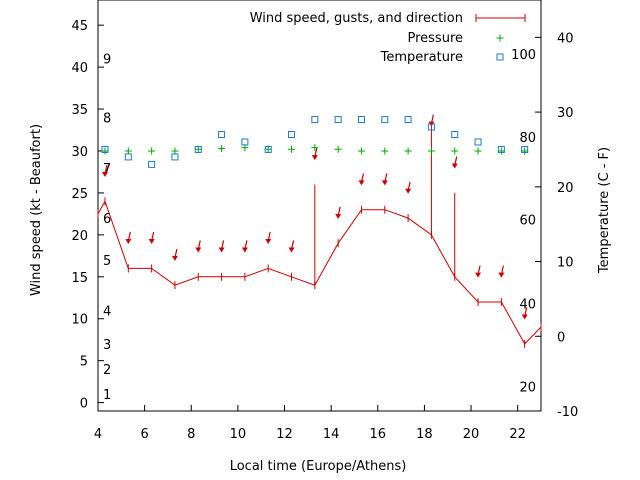 The image size is (640, 480). I want to click on y2-axis-title: Temperature (C - F), so click(604, 210).